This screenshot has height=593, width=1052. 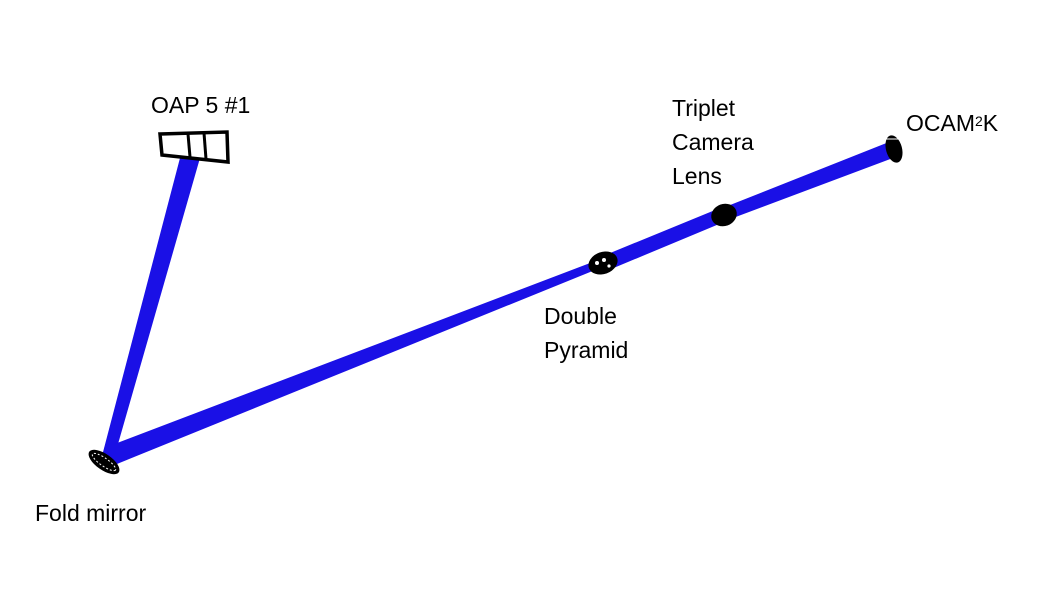 What do you see at coordinates (697, 176) in the screenshot?
I see `label-triplet-line3: Lens` at bounding box center [697, 176].